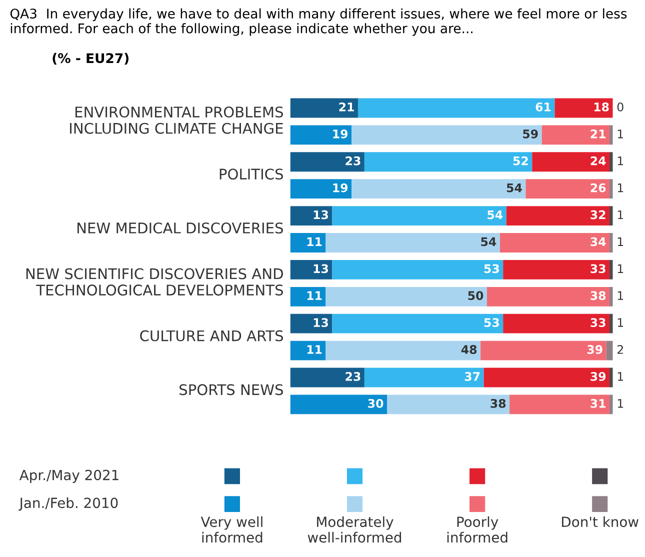 The image size is (645, 557). Describe the element at coordinates (620, 349) in the screenshot. I see `data-label: 2` at that location.